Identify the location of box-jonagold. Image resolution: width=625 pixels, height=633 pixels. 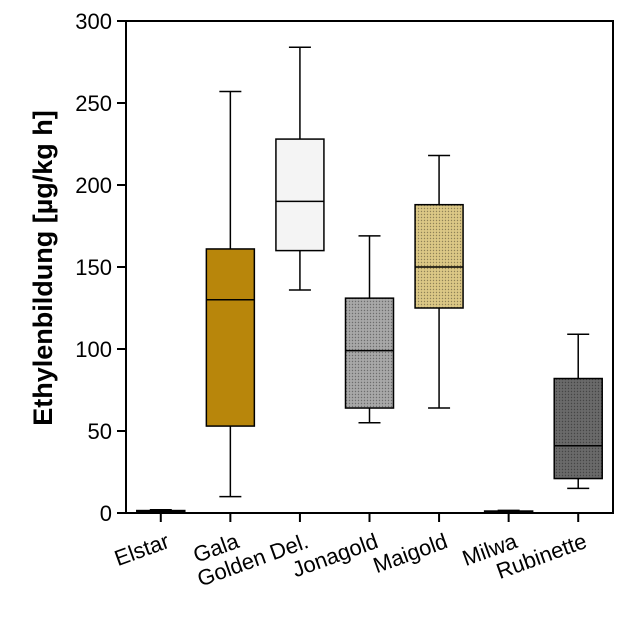
(369, 329).